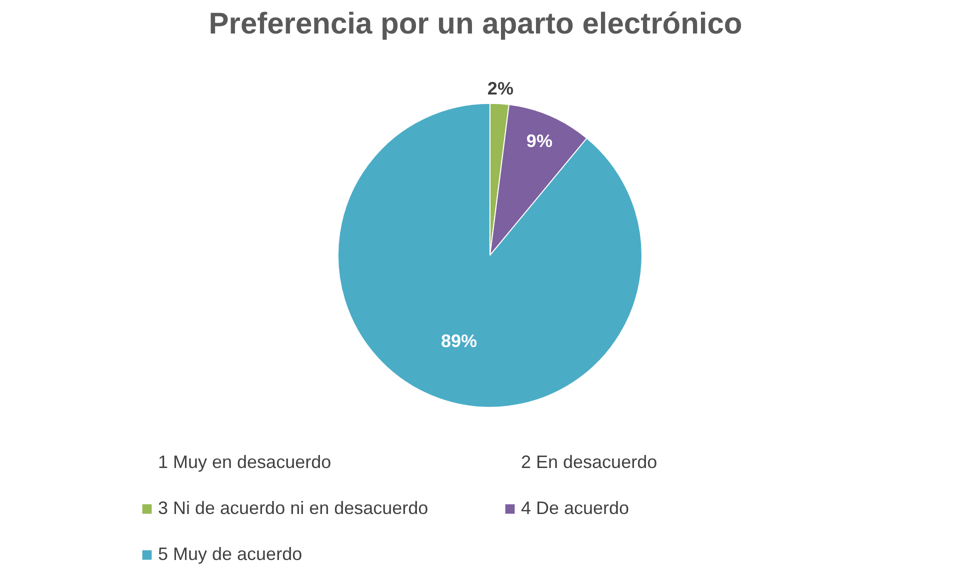 The image size is (957, 581). Describe the element at coordinates (245, 462) in the screenshot. I see `category-label: 1 Muy en desacuerdo` at that location.